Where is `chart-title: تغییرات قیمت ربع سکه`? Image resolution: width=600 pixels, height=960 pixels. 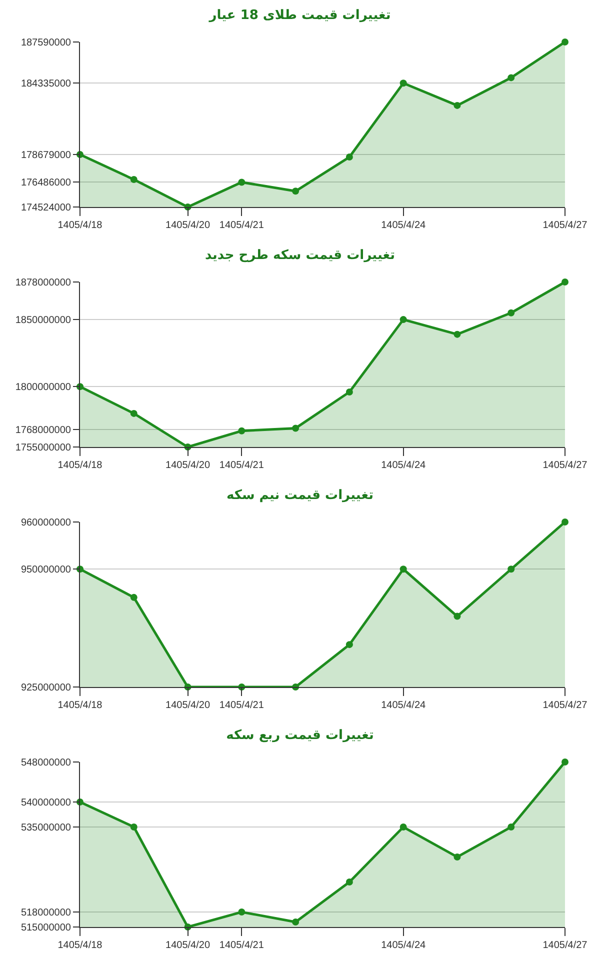
chart-title: تغییرات قیمت ربع سکه is located at coordinates (300, 736).